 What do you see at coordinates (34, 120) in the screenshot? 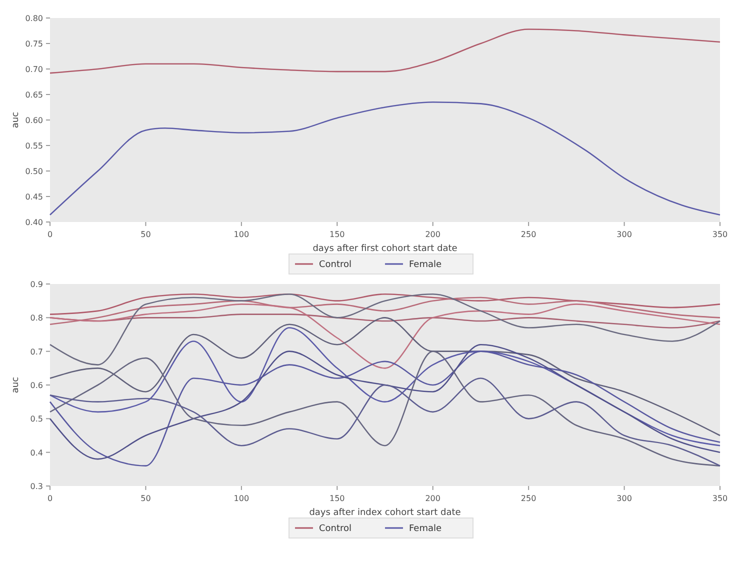
I see `y-tick-label: 0.60` at bounding box center [34, 120].